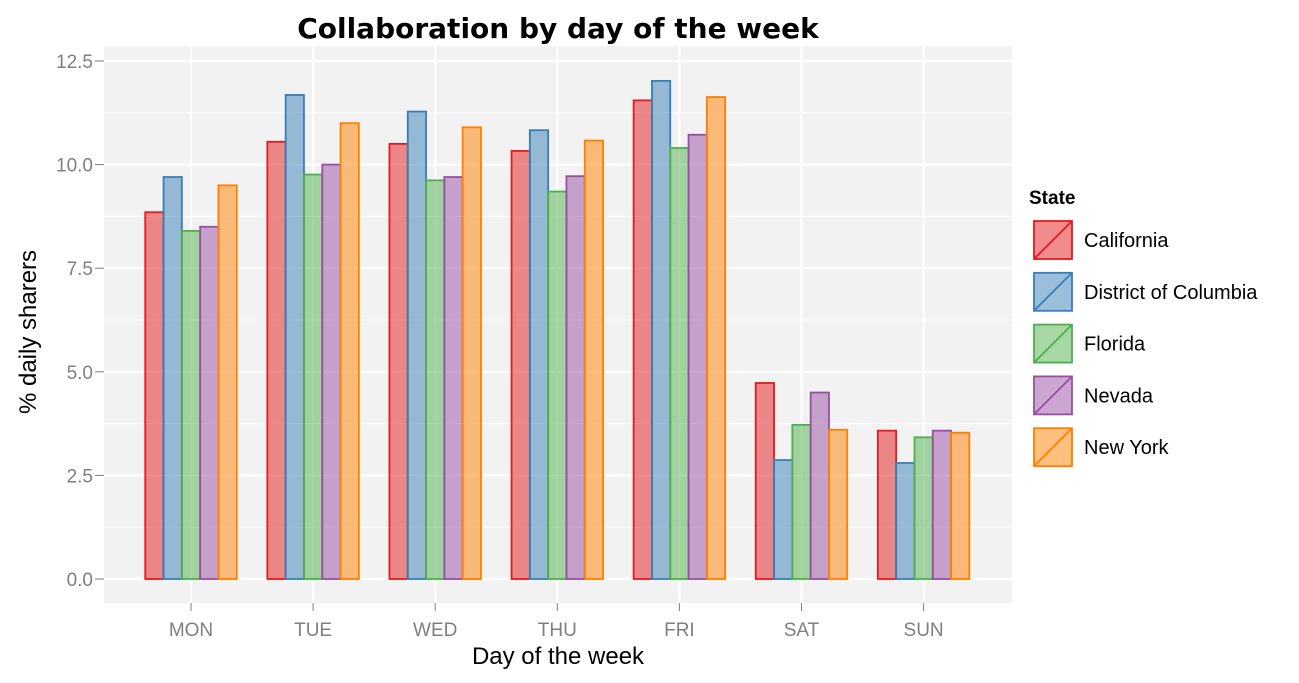 Image resolution: width=1299 pixels, height=683 pixels. What do you see at coordinates (593, 359) in the screenshot?
I see `bar-new-york-thu` at bounding box center [593, 359].